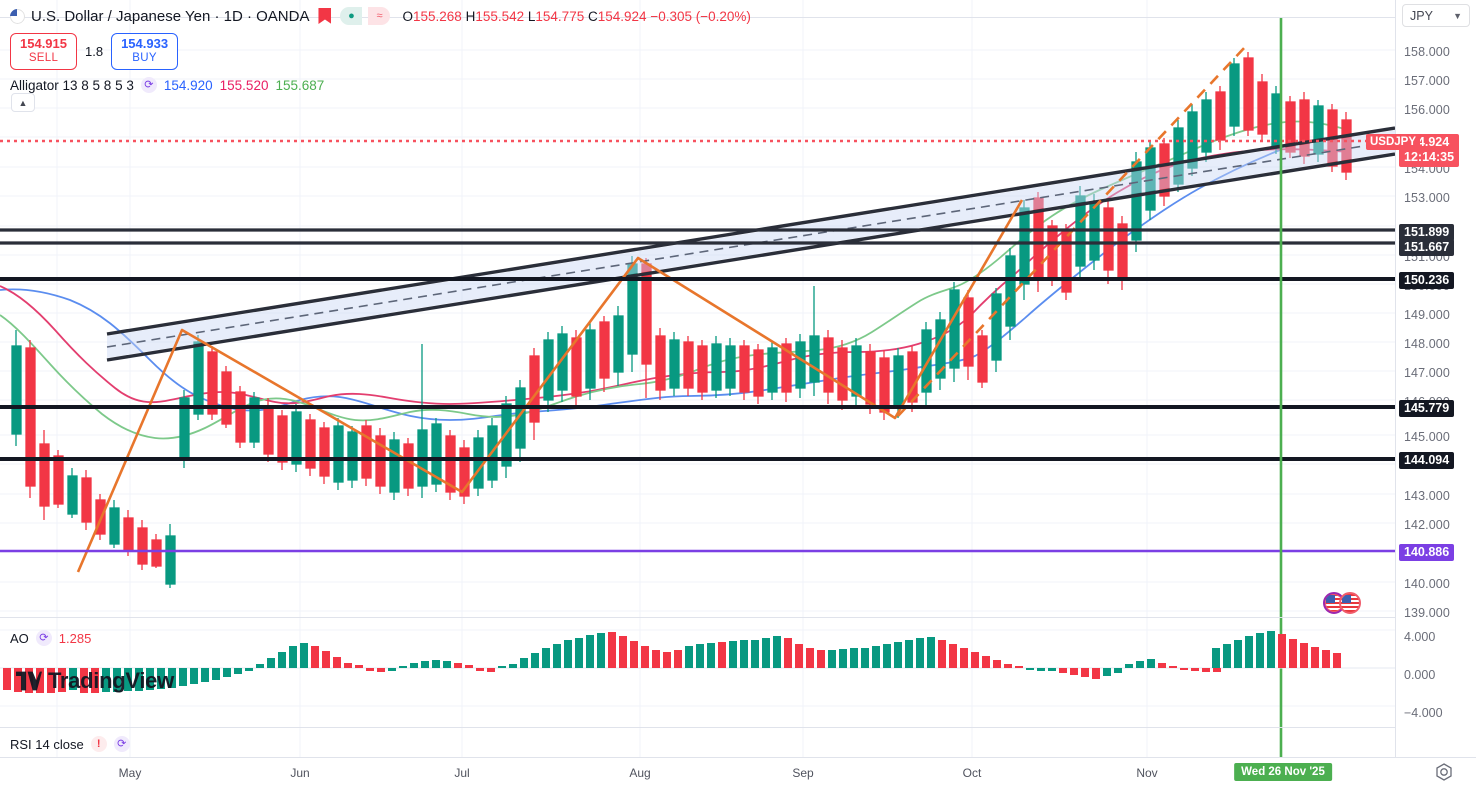 This screenshot has width=1476, height=789. What do you see at coordinates (1423, 713) in the screenshot?
I see `ao-axis-tick: −4.000` at bounding box center [1423, 713].